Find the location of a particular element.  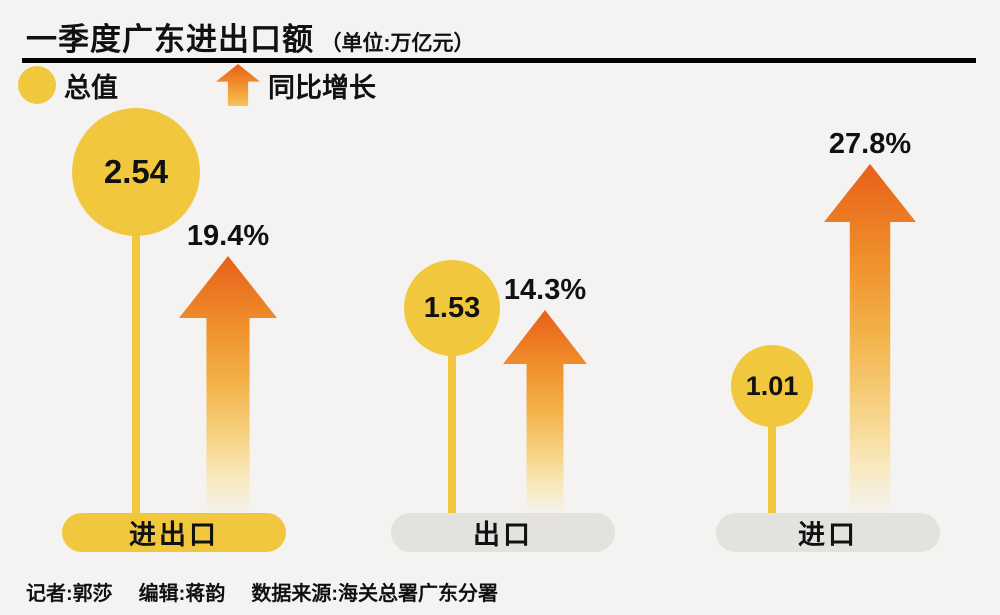

footer-credits: 记者:郭莎 编辑:蒋韵 数据来源:海关总署广东分署 is located at coordinates (262, 591).